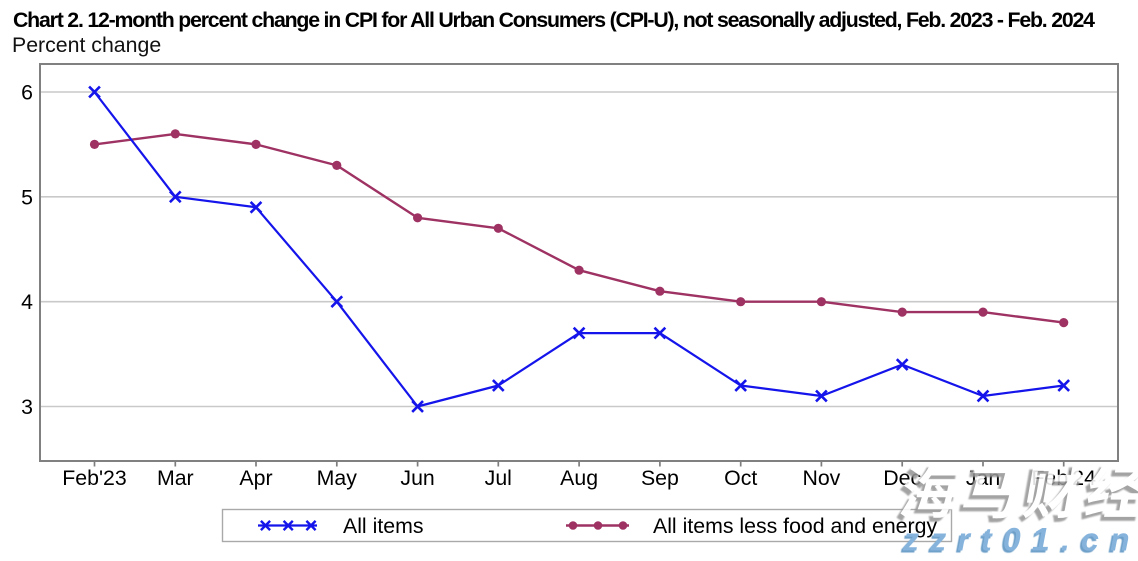 The height and width of the screenshot is (561, 1138). Describe the element at coordinates (383, 526) in the screenshot. I see `svg-text: All items` at that location.